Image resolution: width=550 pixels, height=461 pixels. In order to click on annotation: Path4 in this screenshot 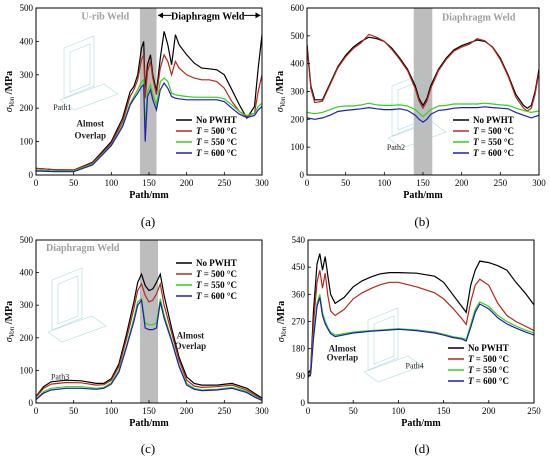, I will do `click(415, 365)`.